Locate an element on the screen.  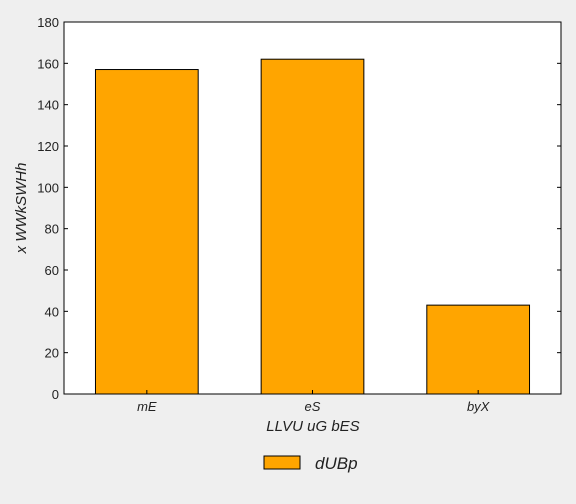
x-axis-label: LLVU uG bES is located at coordinates (312, 426).